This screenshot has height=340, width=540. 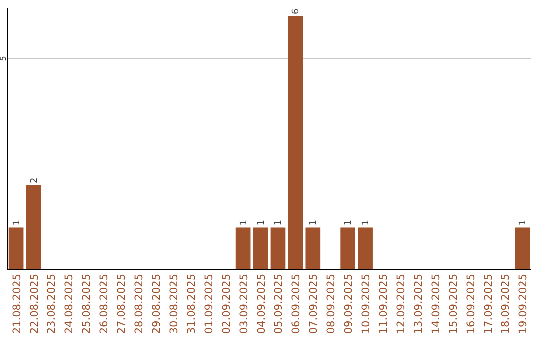 I want to click on x-tick-label: 09.09.2025, so click(x=349, y=304).